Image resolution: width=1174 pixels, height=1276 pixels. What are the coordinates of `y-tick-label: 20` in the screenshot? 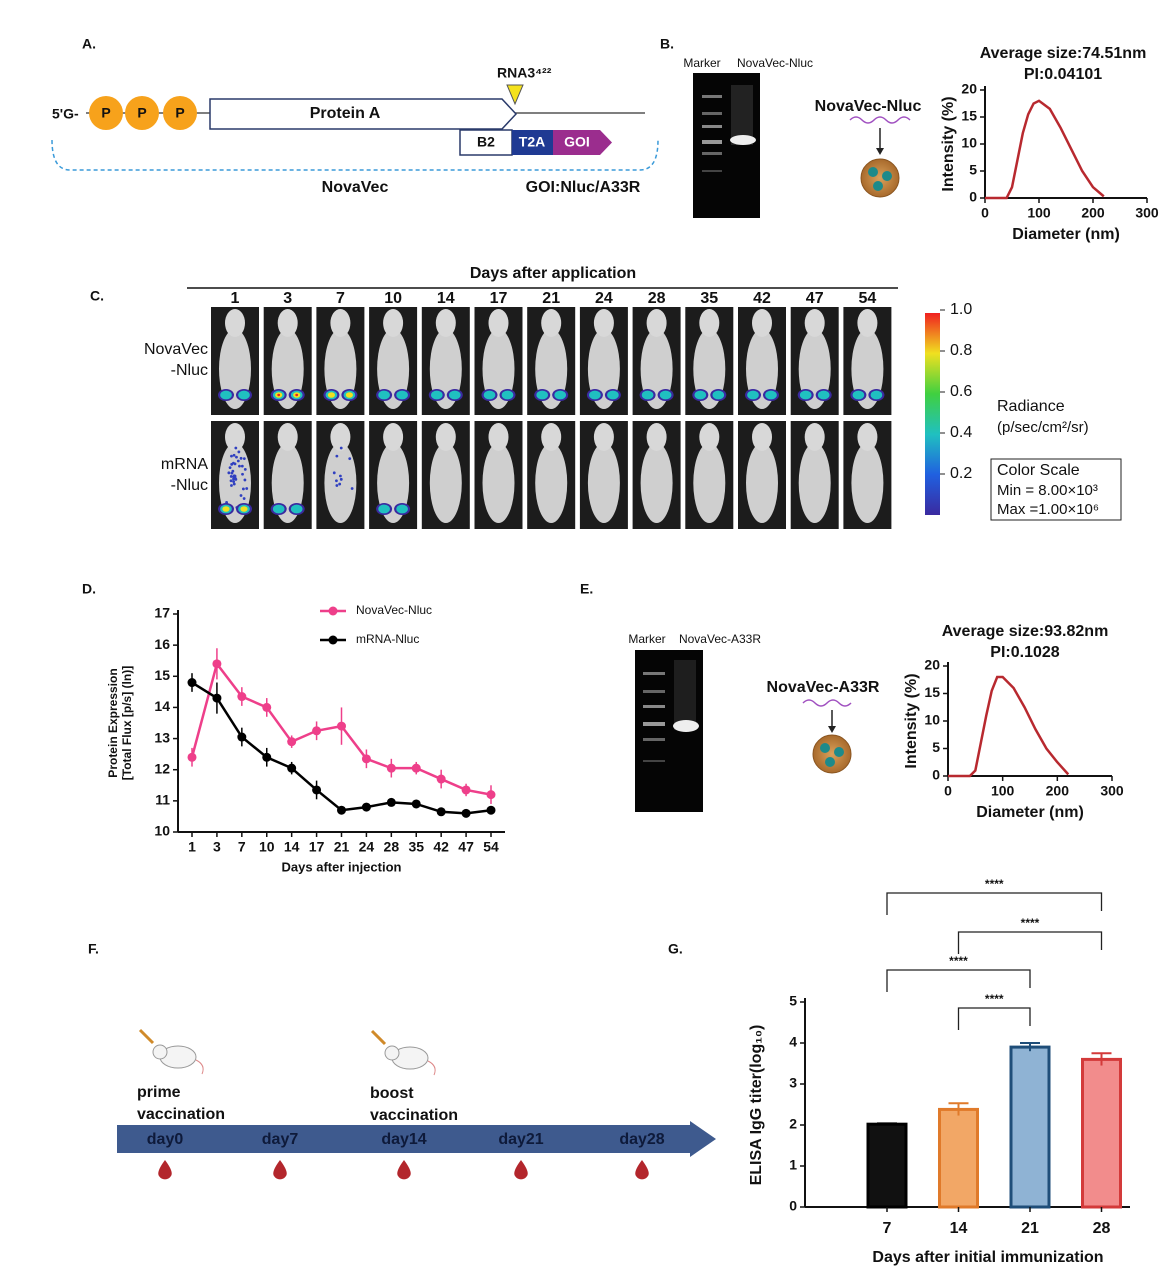 It's located at (969, 89).